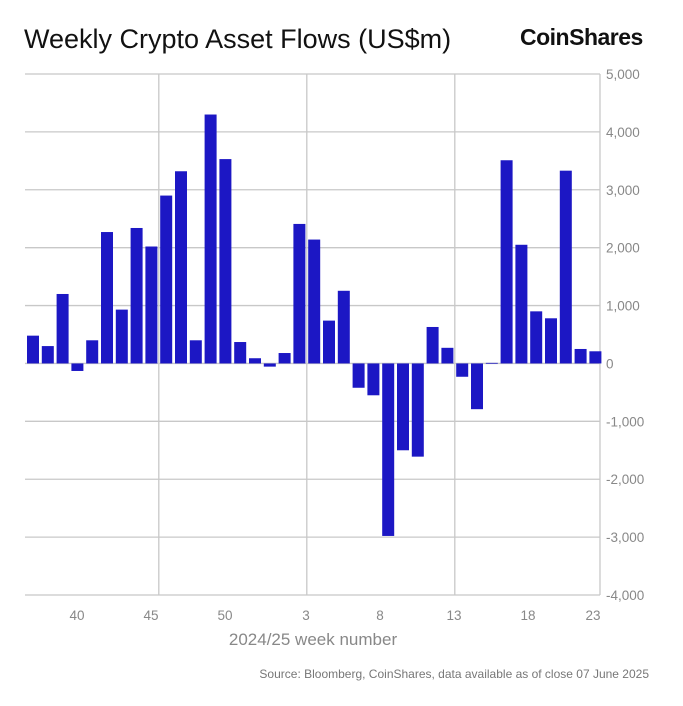  Describe the element at coordinates (623, 190) in the screenshot. I see `y-tick-label: 3,000` at that location.